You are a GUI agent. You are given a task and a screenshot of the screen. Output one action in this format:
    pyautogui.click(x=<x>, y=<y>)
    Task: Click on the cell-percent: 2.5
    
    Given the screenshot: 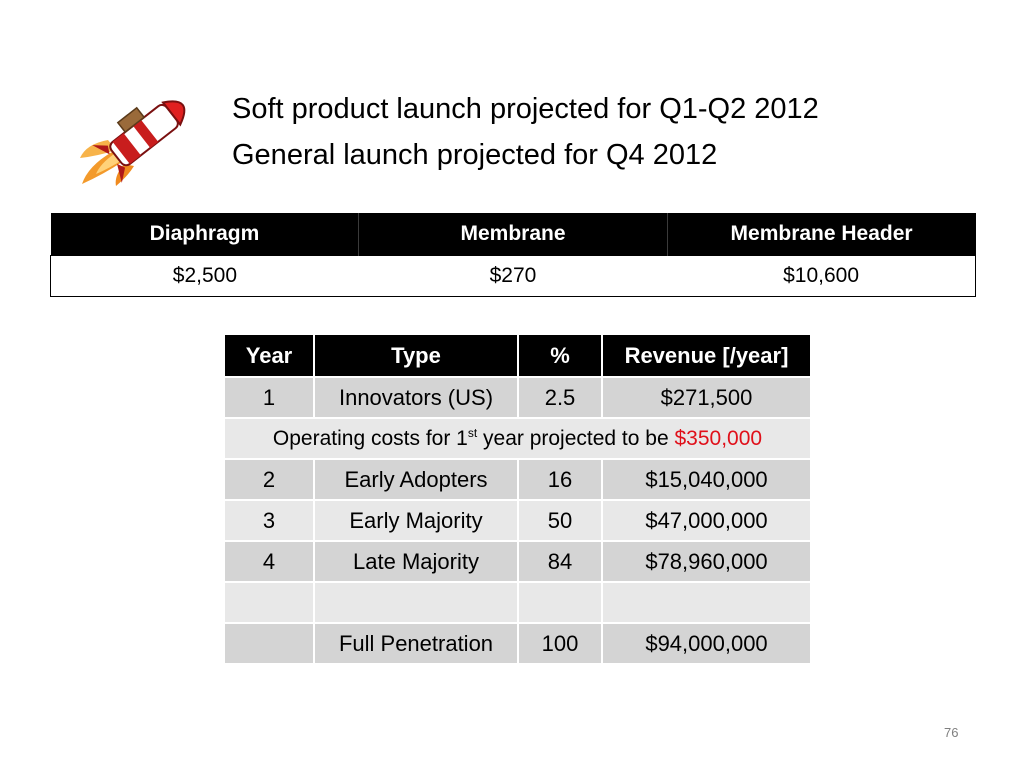 What is the action you would take?
    pyautogui.click(x=560, y=397)
    